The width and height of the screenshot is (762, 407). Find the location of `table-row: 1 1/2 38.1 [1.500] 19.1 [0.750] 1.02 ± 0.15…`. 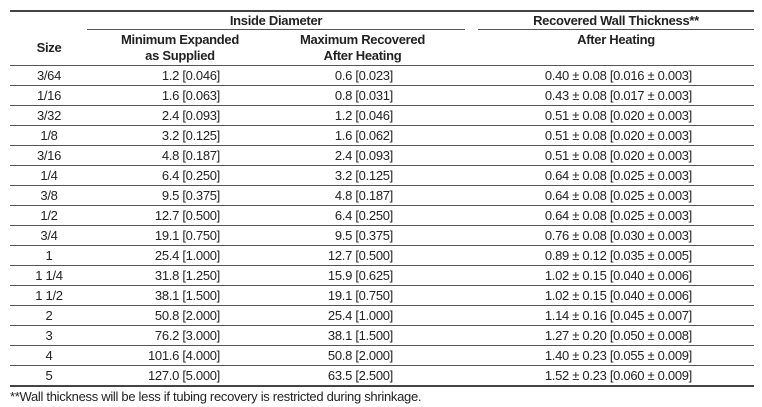

table-row: 1 1/2 38.1 [1.500] 19.1 [0.750] 1.02 ± 0.15… is located at coordinates (382, 295).